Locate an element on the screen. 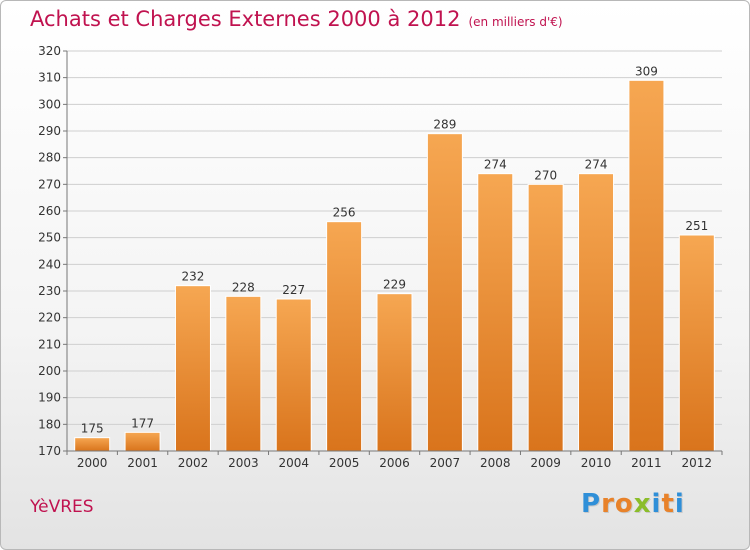  data-label-2003: 228 is located at coordinates (243, 287).